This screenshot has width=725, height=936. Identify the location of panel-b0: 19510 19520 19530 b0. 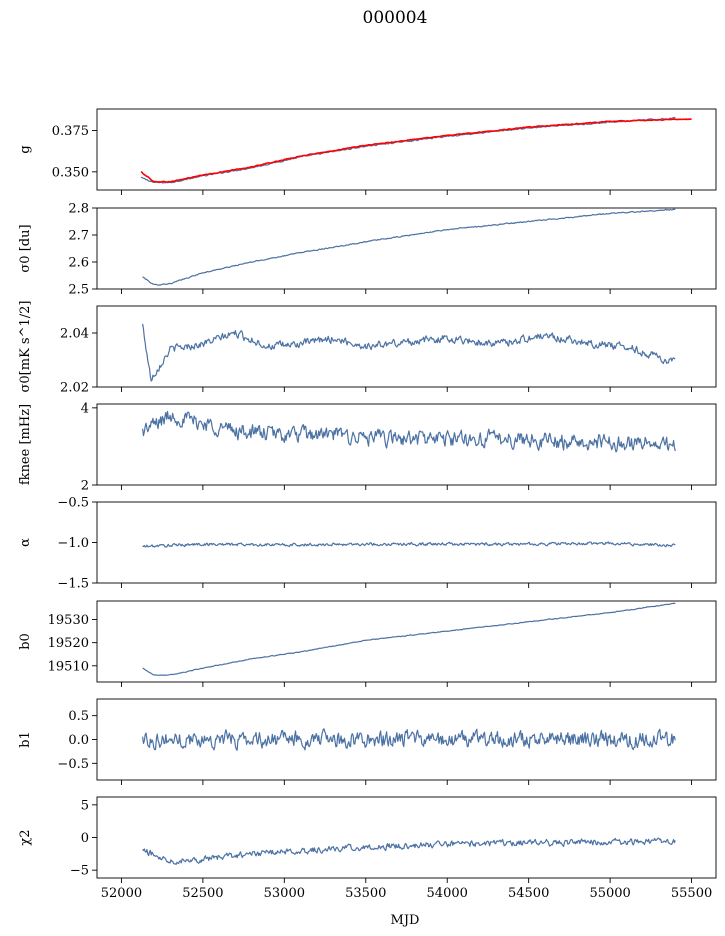
(367, 643).